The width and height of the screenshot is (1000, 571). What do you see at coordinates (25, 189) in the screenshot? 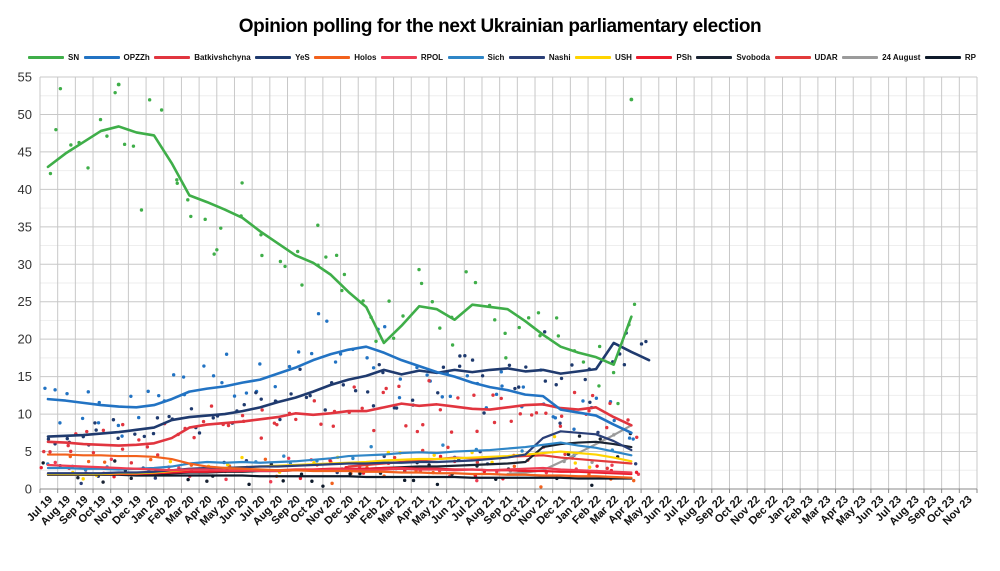
I see `y-tick-label: 40` at bounding box center [25, 189].